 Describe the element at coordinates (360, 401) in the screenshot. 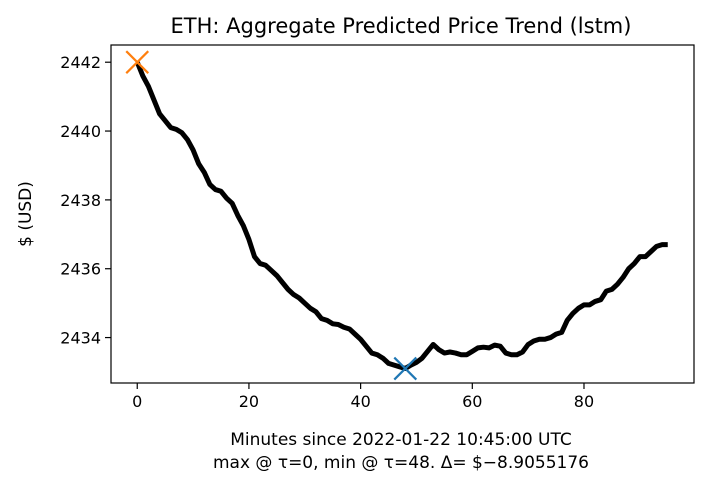

I see `x-tick-label: 40` at that location.